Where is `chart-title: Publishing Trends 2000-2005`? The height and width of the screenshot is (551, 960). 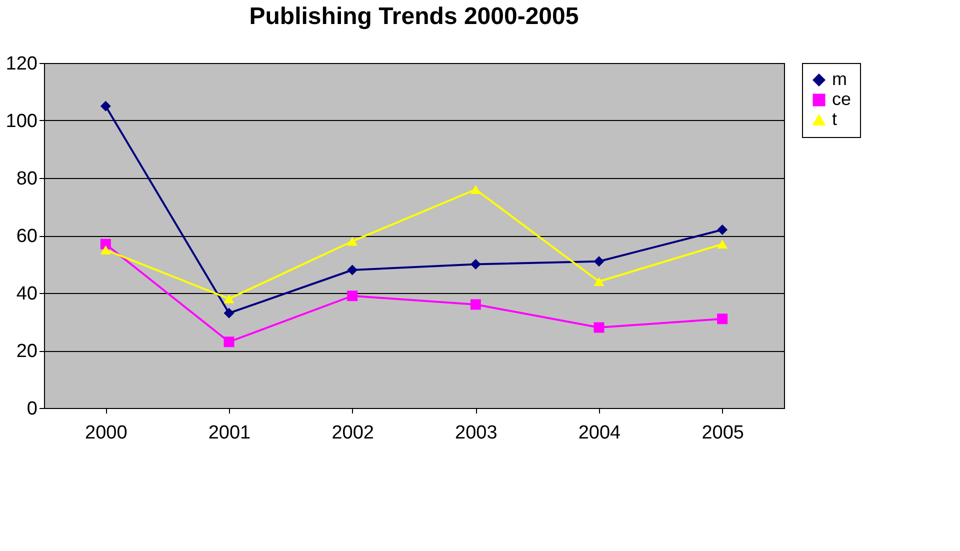
chart-title: Publishing Trends 2000-2005 is located at coordinates (414, 16).